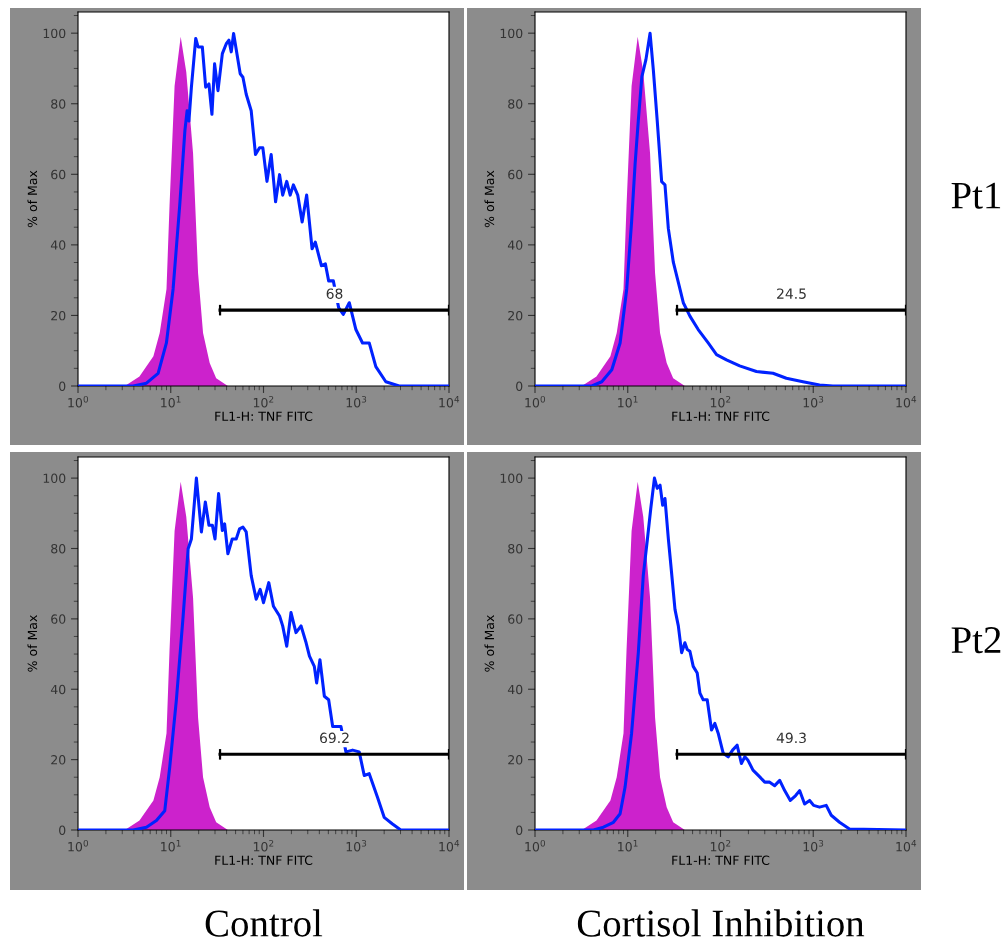  Describe the element at coordinates (334, 293) in the screenshot. I see `annotation: 68` at that location.